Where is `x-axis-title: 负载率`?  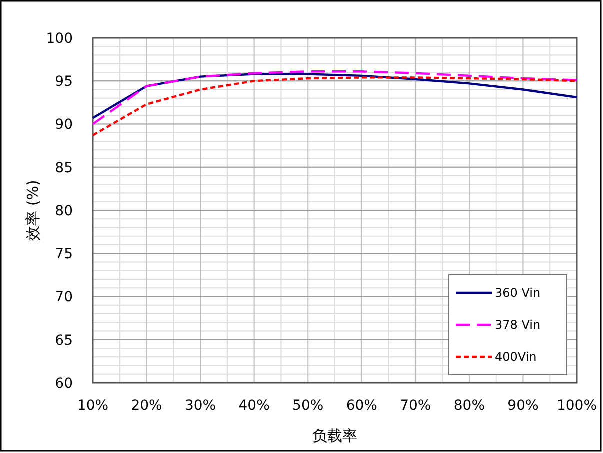
x-axis-title: 负载率 is located at coordinates (335, 436).